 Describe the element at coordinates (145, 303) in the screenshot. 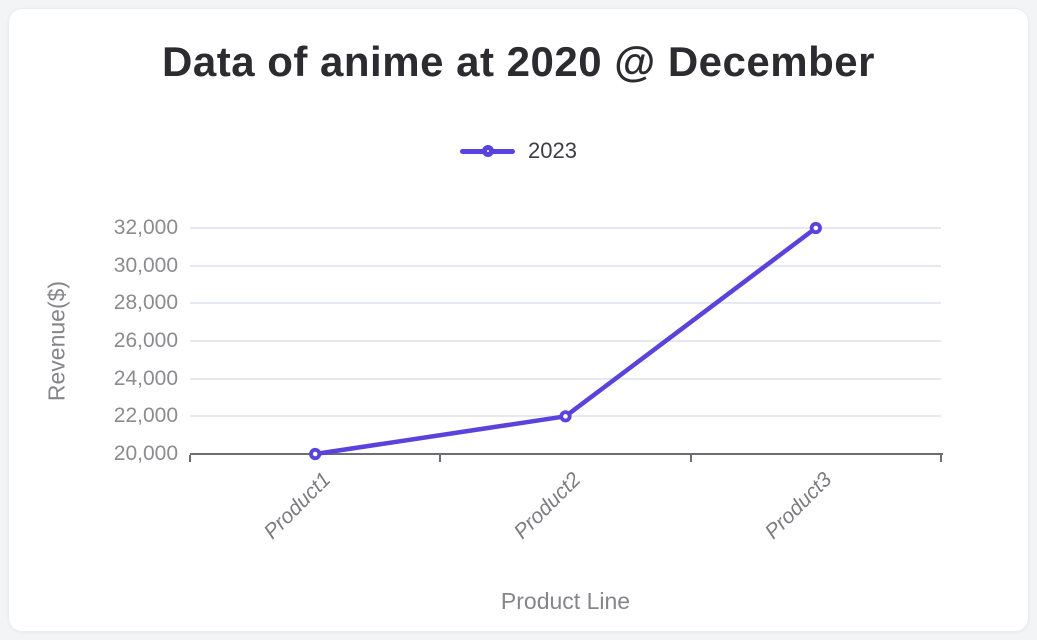

I see `y-tick-label: 28,000` at that location.